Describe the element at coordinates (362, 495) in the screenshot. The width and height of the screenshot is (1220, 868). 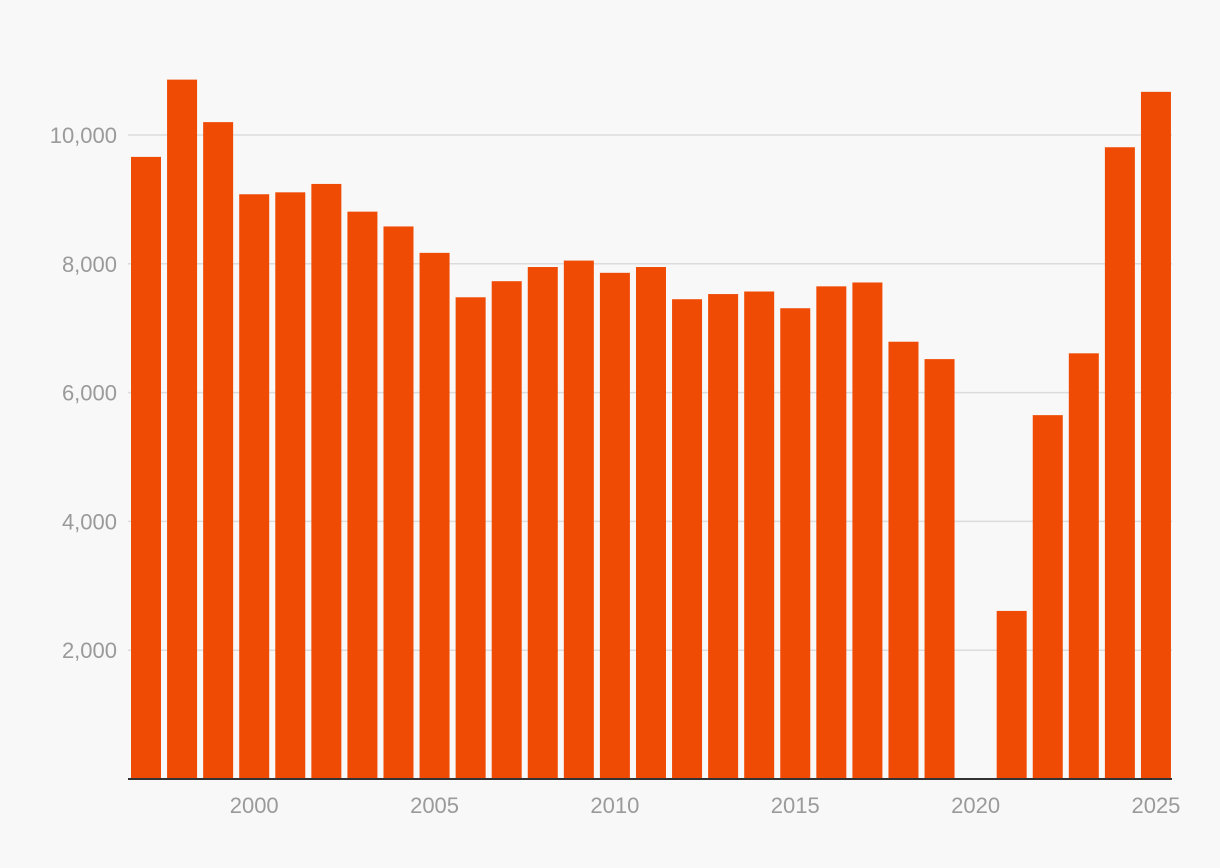
I see `bar-2003` at that location.